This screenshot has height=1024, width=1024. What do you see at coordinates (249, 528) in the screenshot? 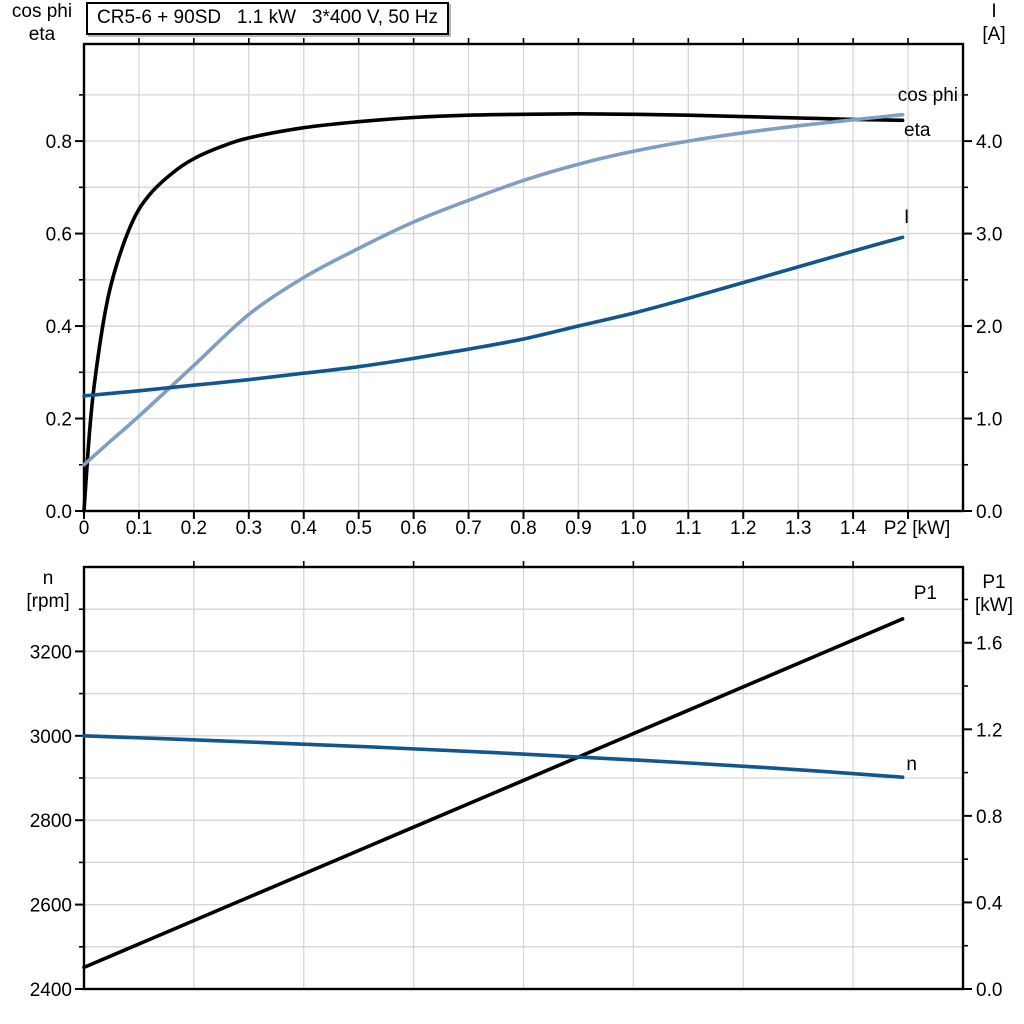
I see `svg-text: 0.3` at bounding box center [249, 528].